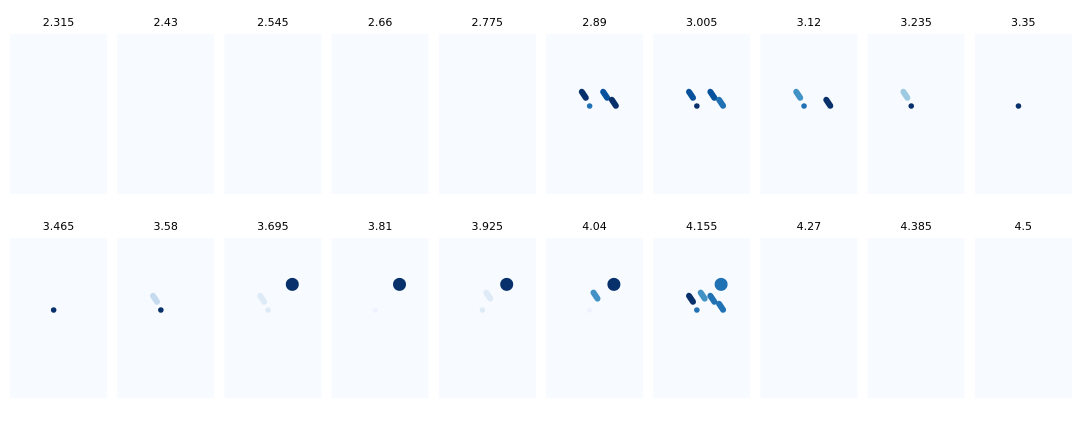 The height and width of the screenshot is (432, 1080). I want to click on panel-title: 4.04, so click(594, 226).